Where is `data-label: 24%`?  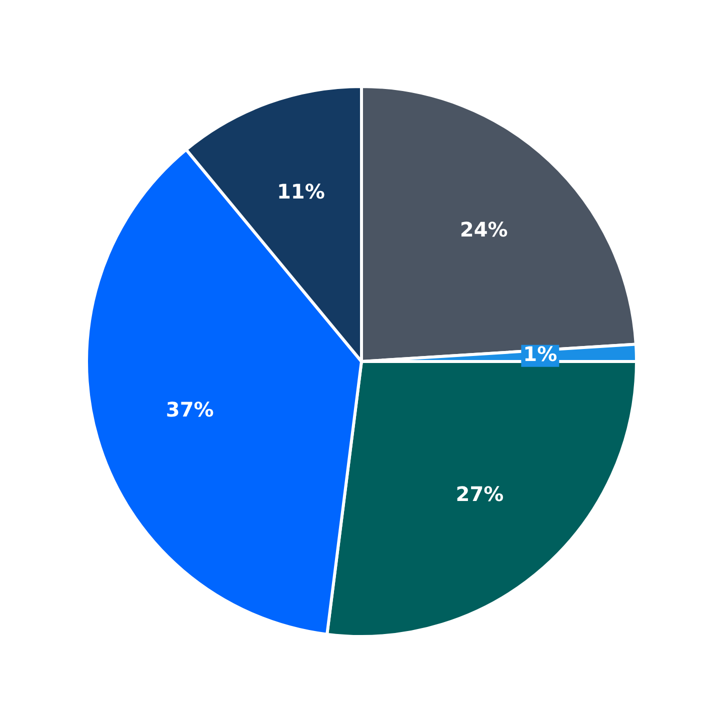
data-label: 24% is located at coordinates (484, 229).